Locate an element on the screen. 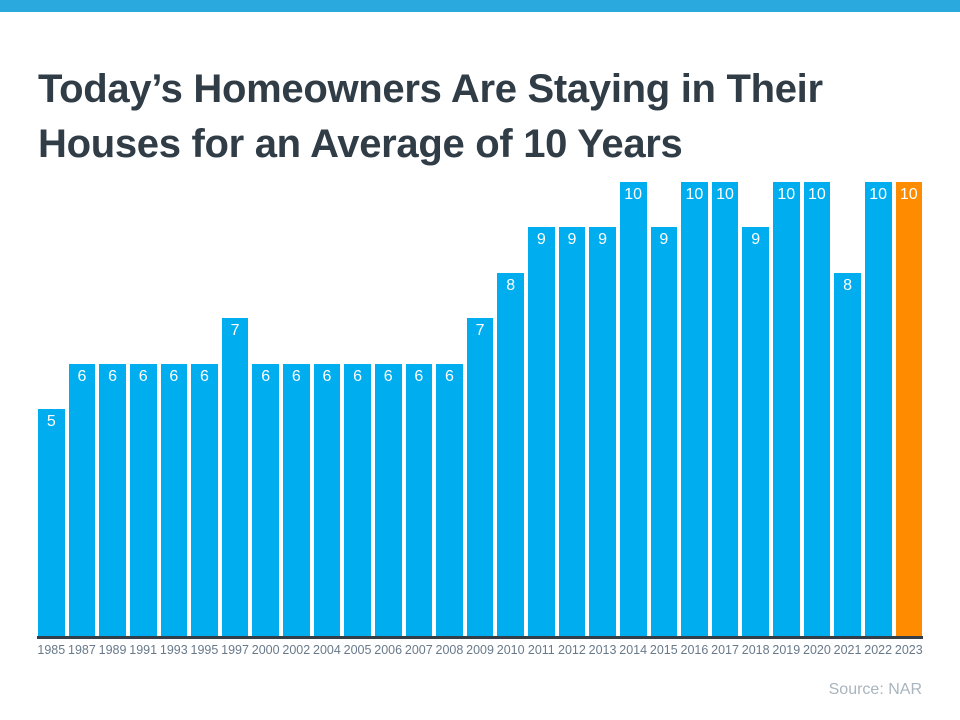  bar-2012: 9 is located at coordinates (572, 431).